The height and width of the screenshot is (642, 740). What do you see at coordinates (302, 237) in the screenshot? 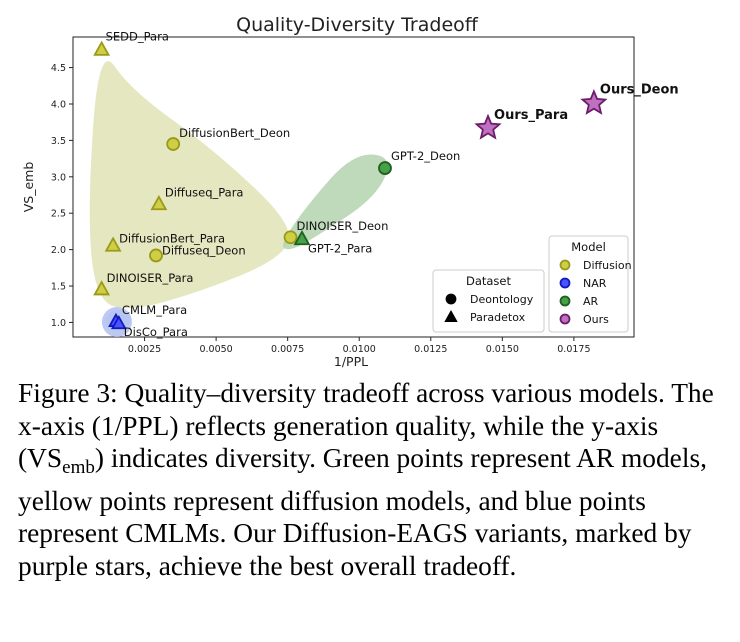
I see `point-gpt-2_para` at bounding box center [302, 237].